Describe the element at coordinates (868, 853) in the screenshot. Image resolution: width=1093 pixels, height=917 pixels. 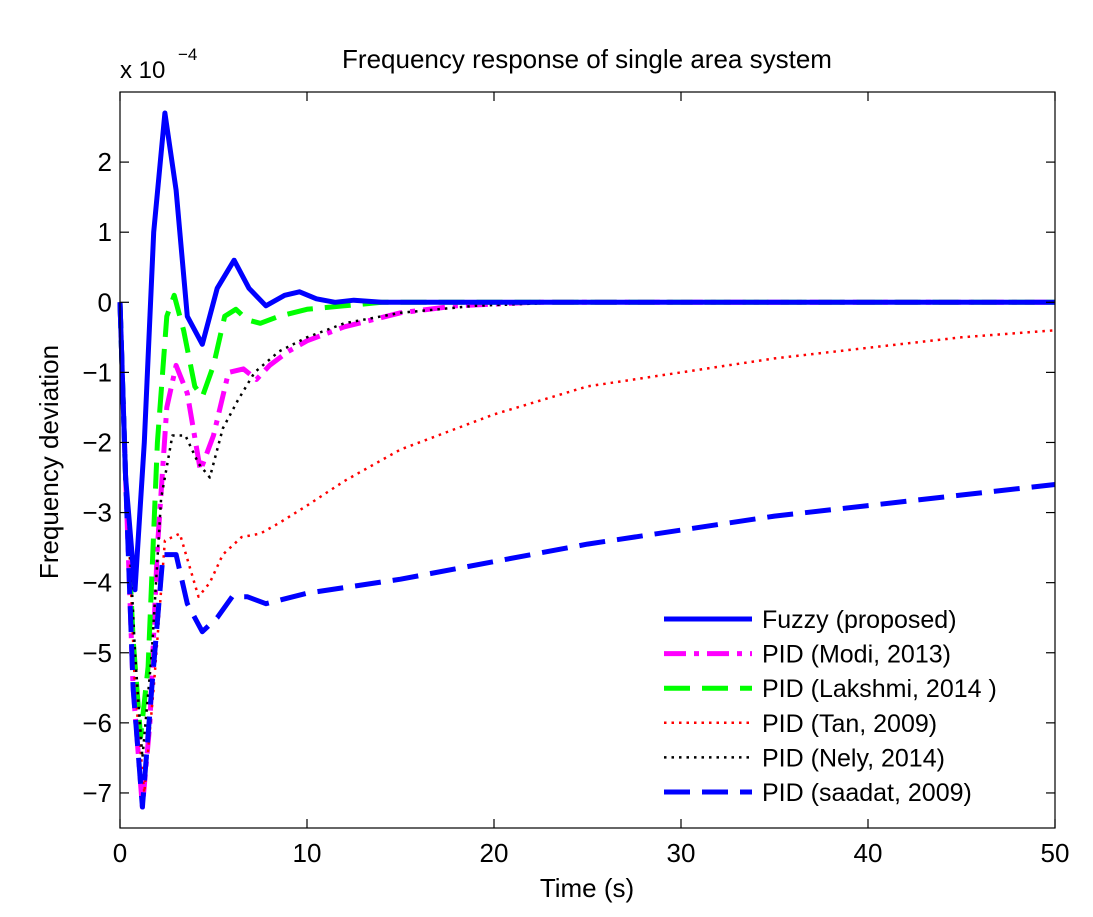
I see `x-tick-label: 40` at that location.